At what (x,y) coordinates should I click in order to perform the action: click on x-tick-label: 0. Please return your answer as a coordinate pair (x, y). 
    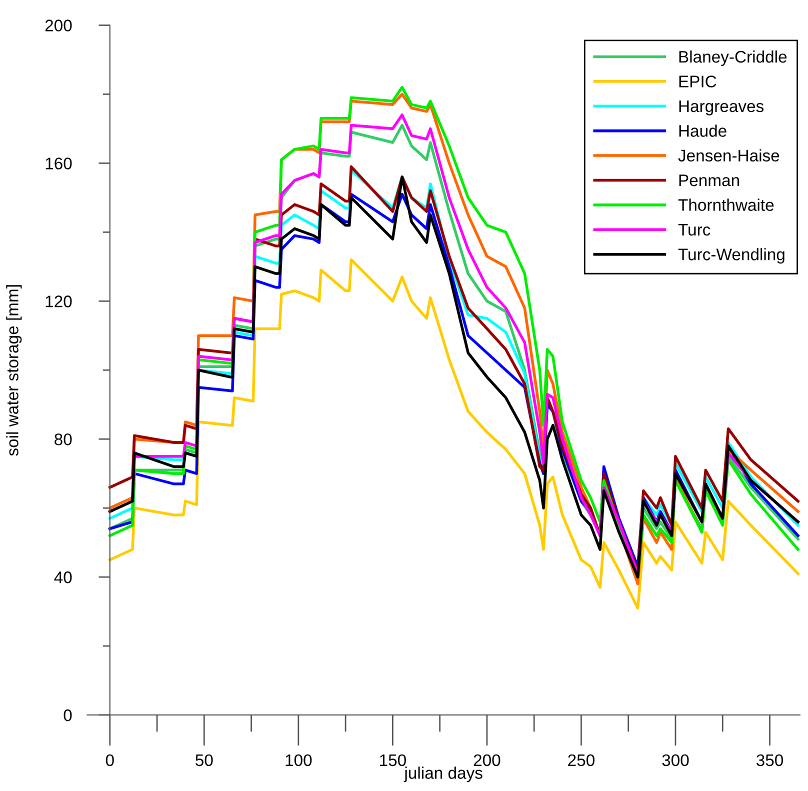
    Looking at the image, I should click on (110, 760).